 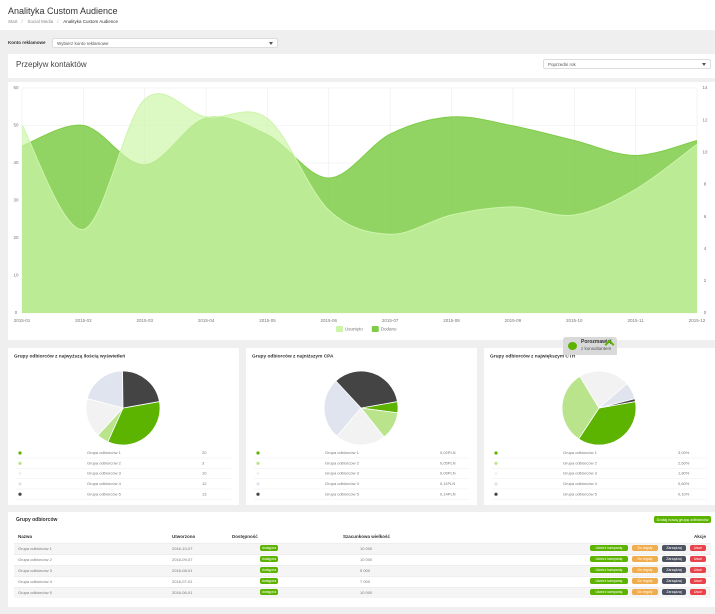 I want to click on table-cell: 10 000, so click(x=366, y=592).